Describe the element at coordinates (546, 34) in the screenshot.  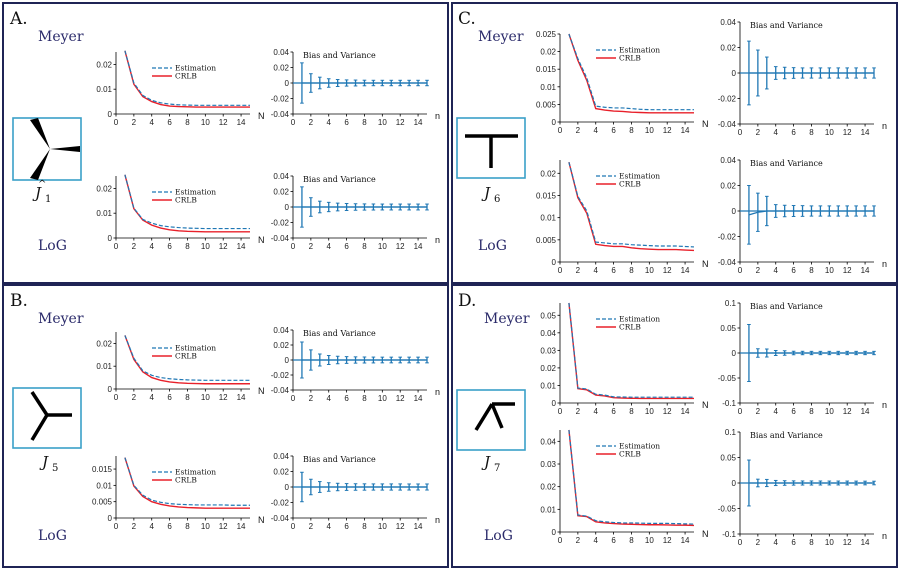
I see `y-tick-label: 0.025` at that location.